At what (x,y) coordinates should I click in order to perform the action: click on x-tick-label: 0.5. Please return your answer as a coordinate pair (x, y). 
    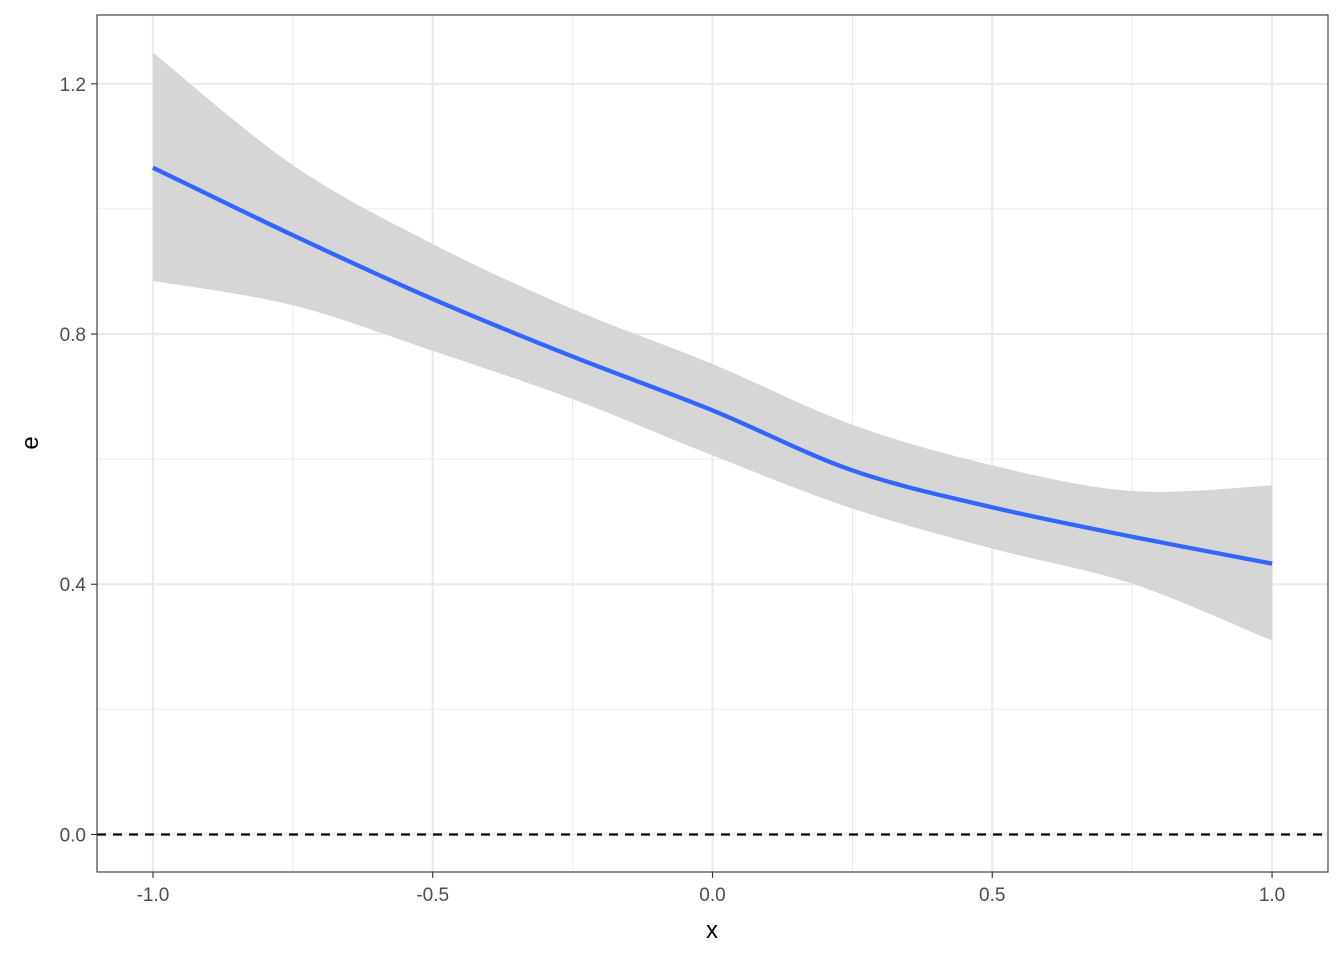
    Looking at the image, I should click on (992, 895).